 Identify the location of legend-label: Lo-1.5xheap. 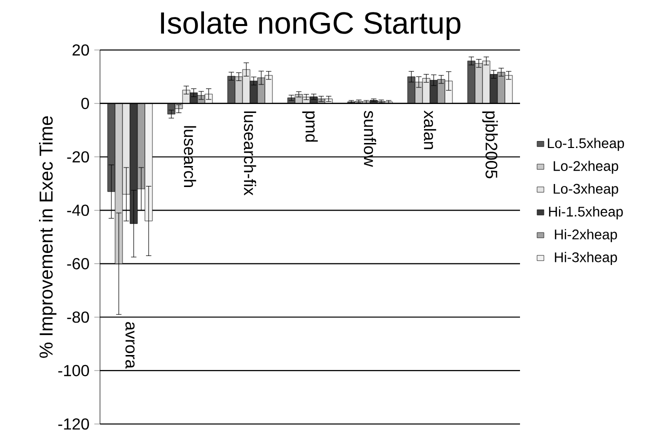
(586, 144).